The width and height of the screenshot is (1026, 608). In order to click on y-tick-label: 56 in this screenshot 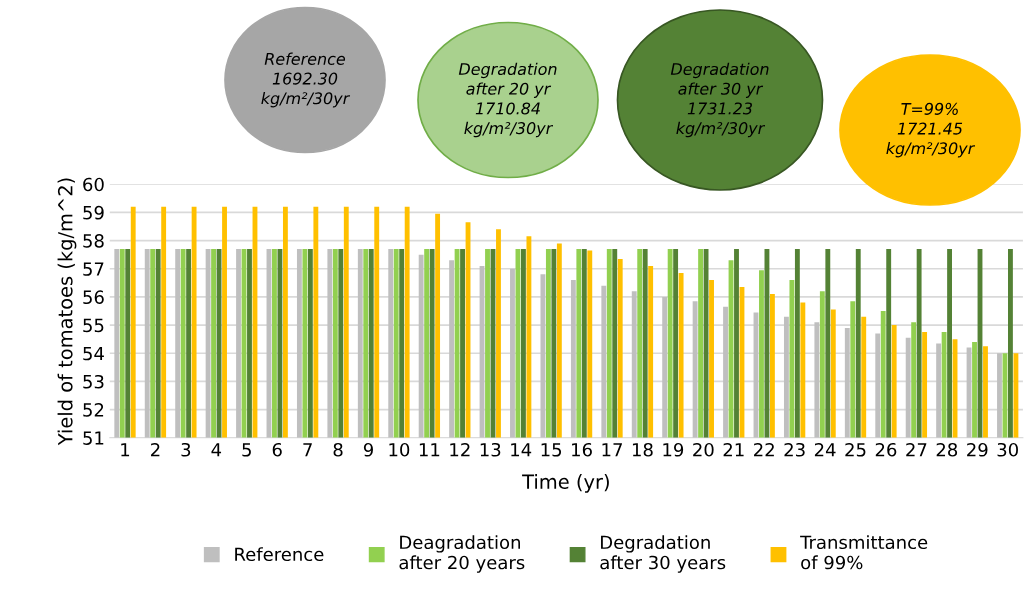, I will do `click(93, 297)`.